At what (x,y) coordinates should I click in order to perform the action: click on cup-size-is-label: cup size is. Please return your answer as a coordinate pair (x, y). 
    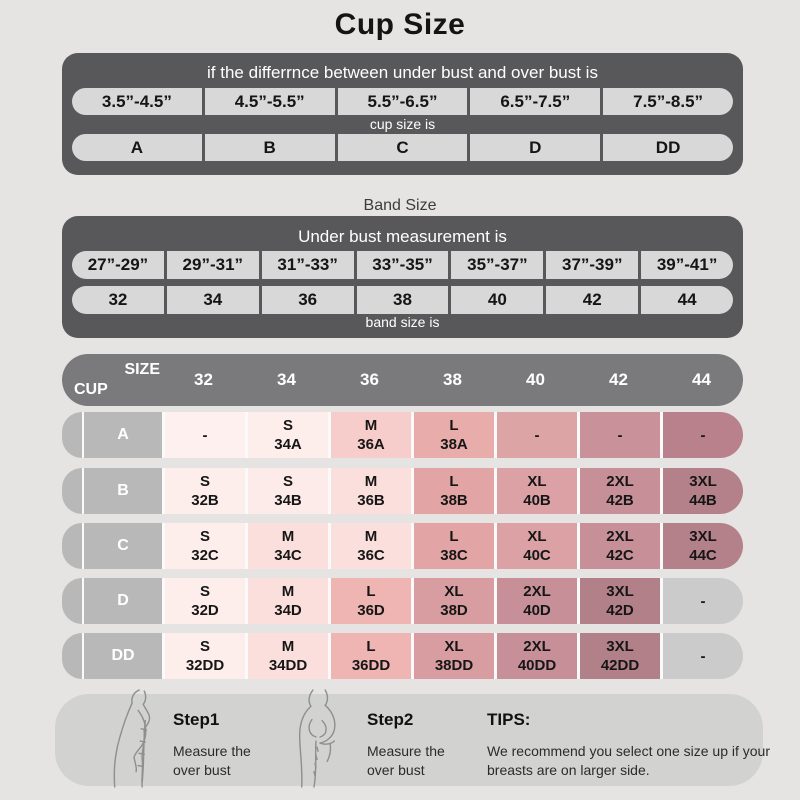
    Looking at the image, I should click on (402, 124).